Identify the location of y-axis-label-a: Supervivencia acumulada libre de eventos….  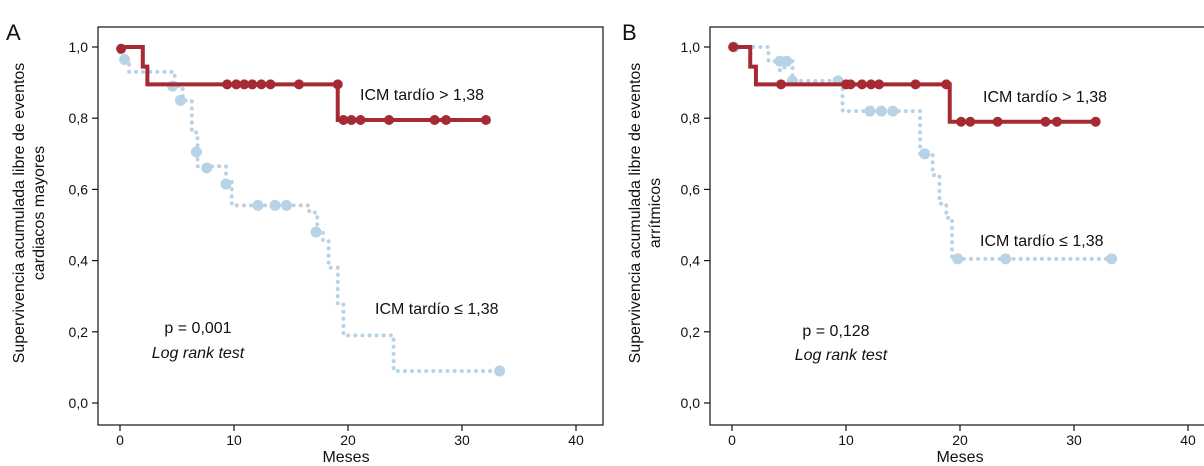
(29, 213).